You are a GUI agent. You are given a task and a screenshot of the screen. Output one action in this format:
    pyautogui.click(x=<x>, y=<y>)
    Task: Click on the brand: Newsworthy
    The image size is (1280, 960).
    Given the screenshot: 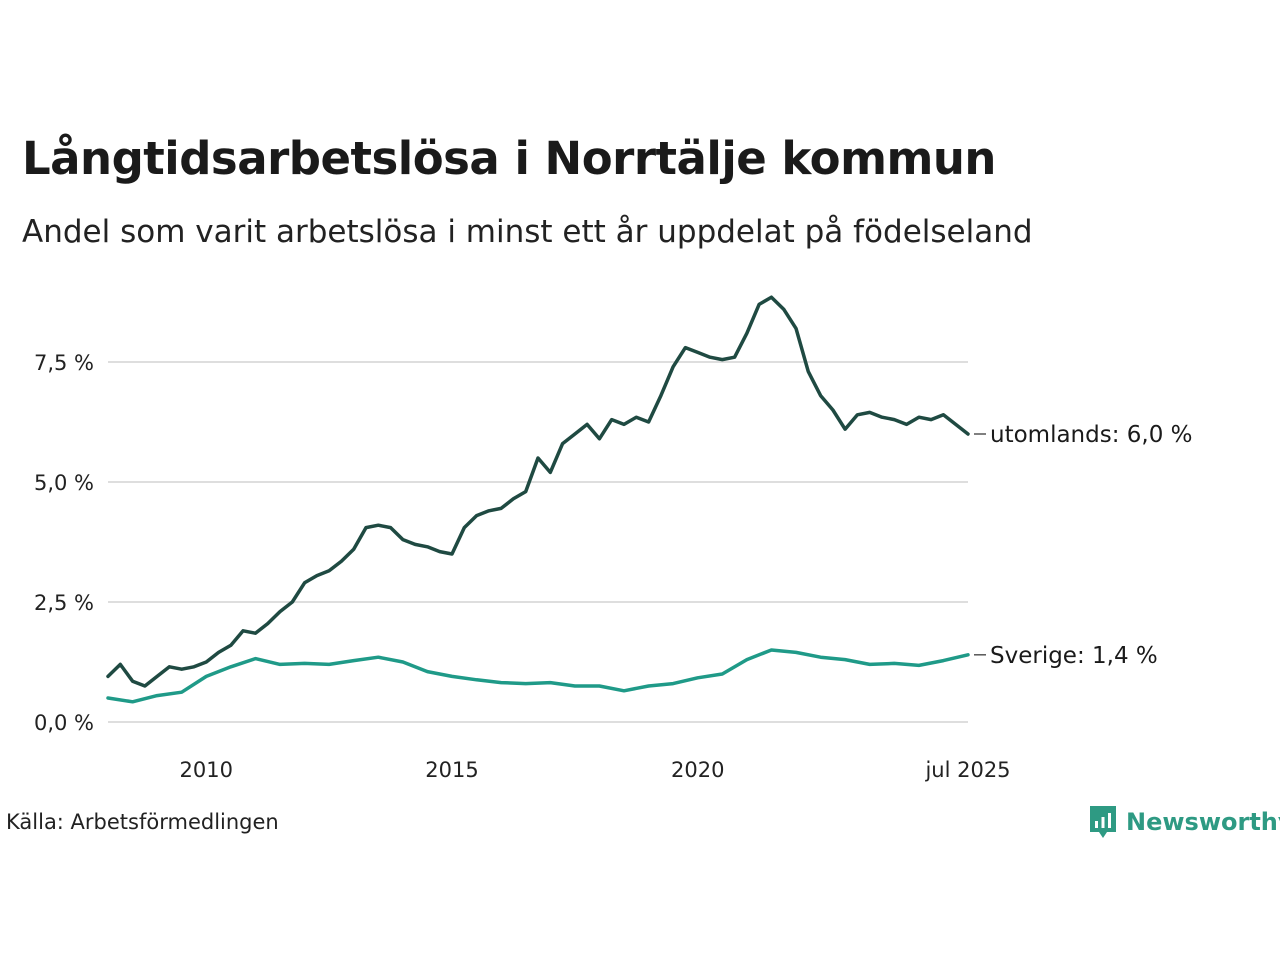 What is the action you would take?
    pyautogui.click(x=1184, y=822)
    